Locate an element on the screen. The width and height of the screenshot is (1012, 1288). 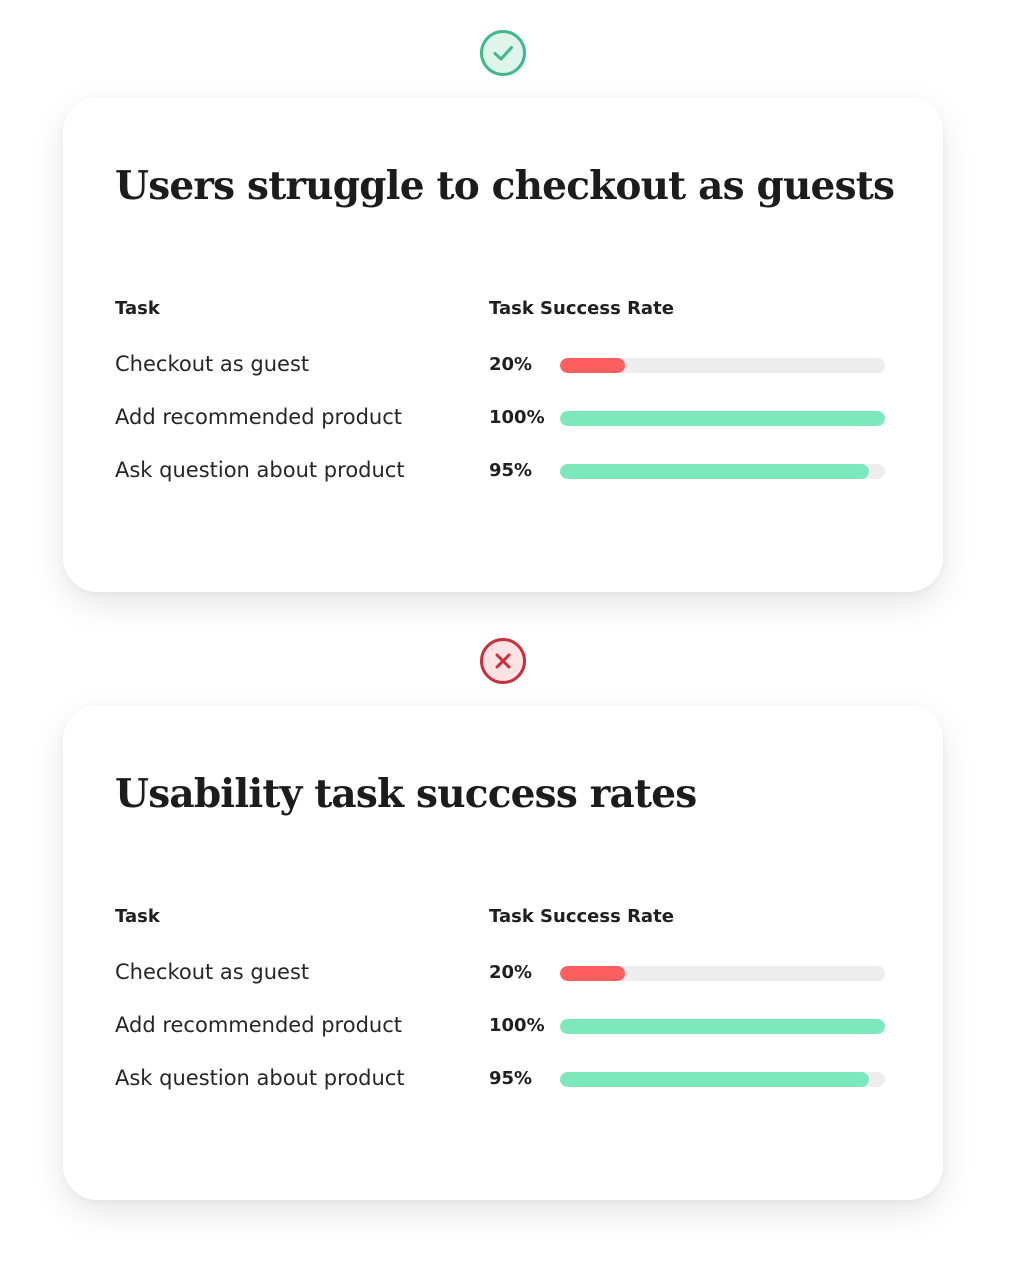
card-title: Usability task success rates is located at coordinates (406, 794).